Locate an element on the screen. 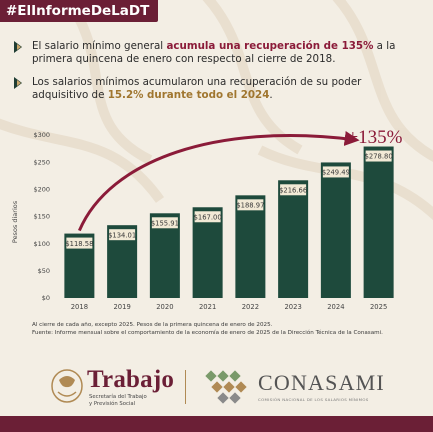  bar-value-label: $134.01 is located at coordinates (122, 235).